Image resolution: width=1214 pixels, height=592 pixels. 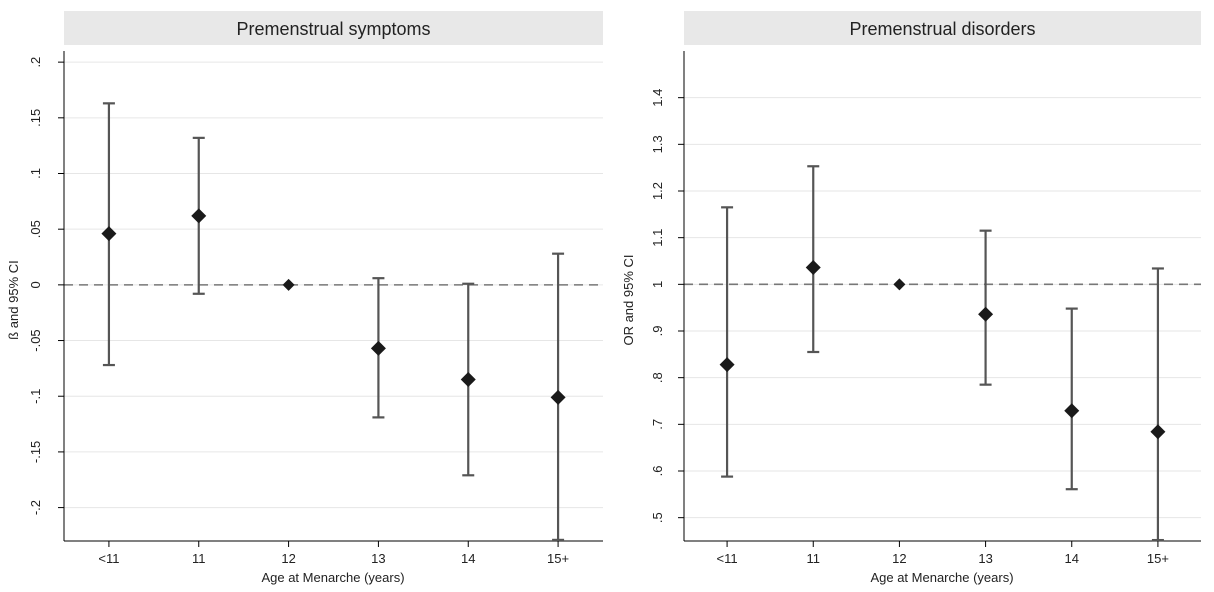 I want to click on y-tick-label: .2, so click(x=35, y=62).